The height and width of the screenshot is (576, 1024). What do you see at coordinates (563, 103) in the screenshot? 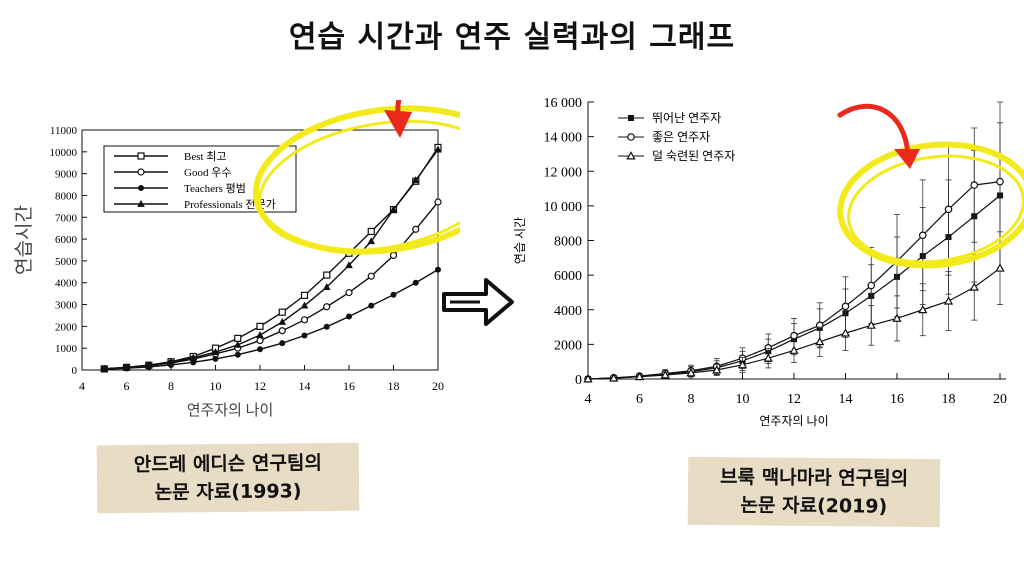
I see `y-tick-label: 16 000` at bounding box center [563, 103].